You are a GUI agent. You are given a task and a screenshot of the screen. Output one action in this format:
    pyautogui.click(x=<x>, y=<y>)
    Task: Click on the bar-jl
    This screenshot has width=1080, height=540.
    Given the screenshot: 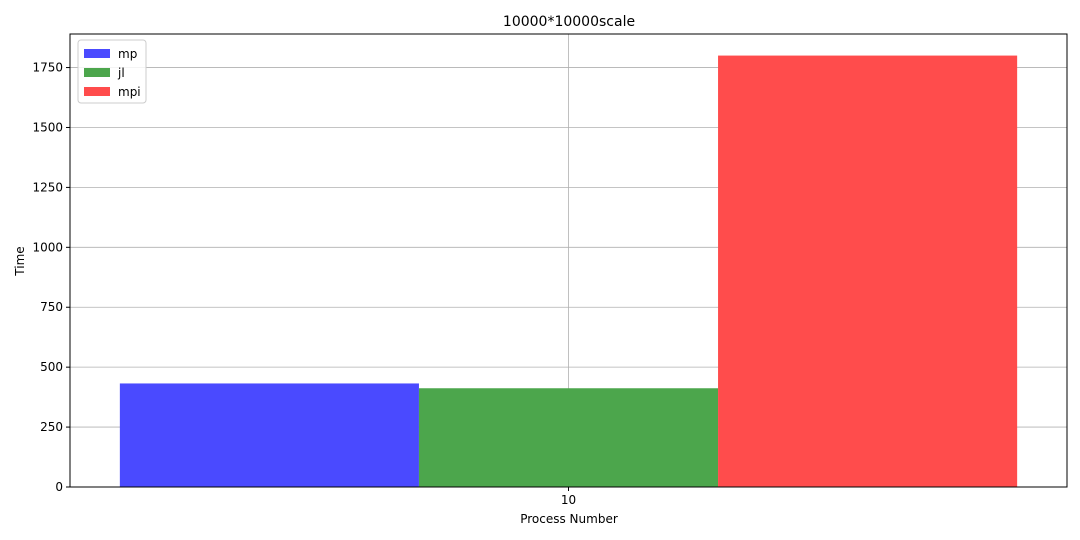 What is the action you would take?
    pyautogui.click(x=568, y=437)
    